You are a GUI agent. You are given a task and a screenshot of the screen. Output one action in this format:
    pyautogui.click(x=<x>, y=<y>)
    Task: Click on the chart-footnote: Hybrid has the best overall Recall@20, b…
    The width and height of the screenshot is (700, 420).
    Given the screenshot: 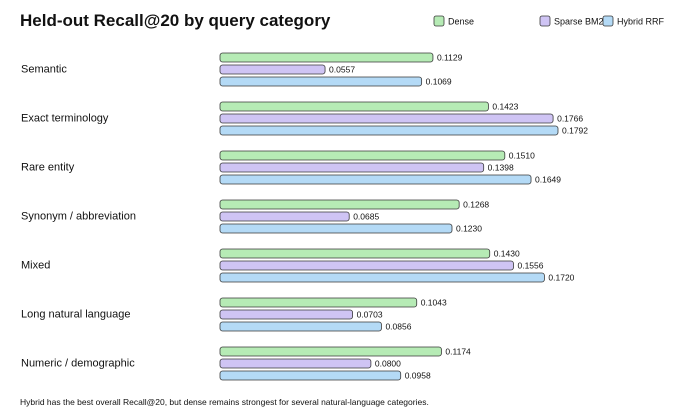 What is the action you would take?
    pyautogui.click(x=224, y=402)
    